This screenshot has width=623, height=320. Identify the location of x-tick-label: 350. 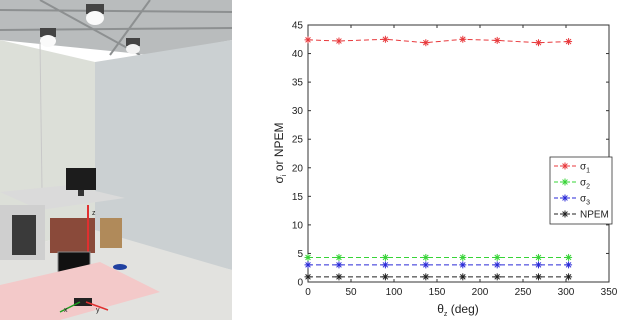
(609, 292).